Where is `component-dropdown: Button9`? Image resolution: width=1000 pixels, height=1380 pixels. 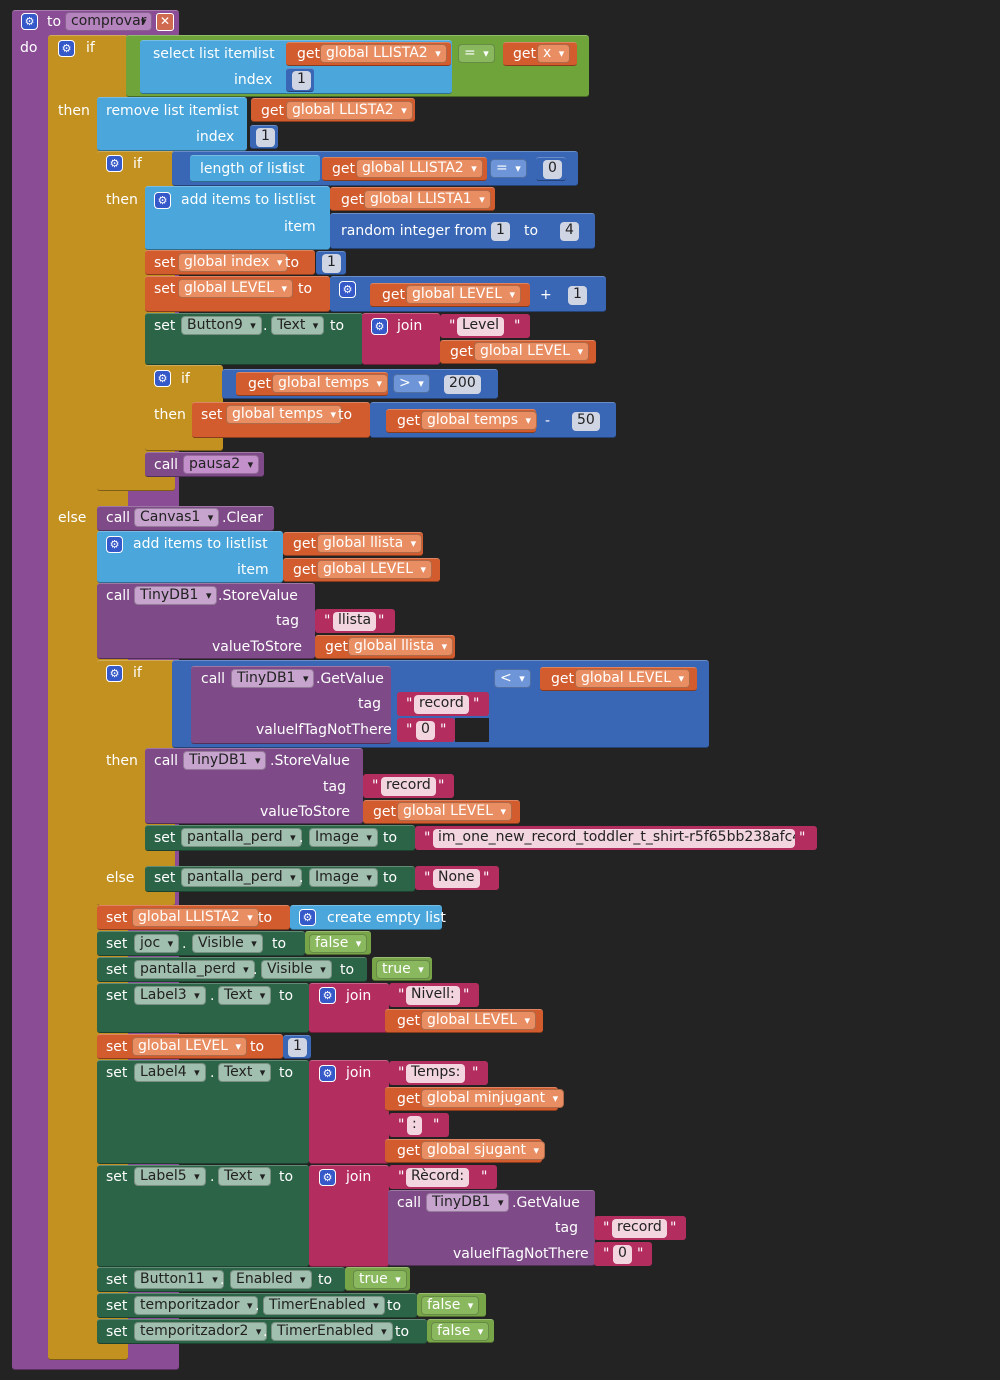
component-dropdown: Button9 is located at coordinates (221, 325).